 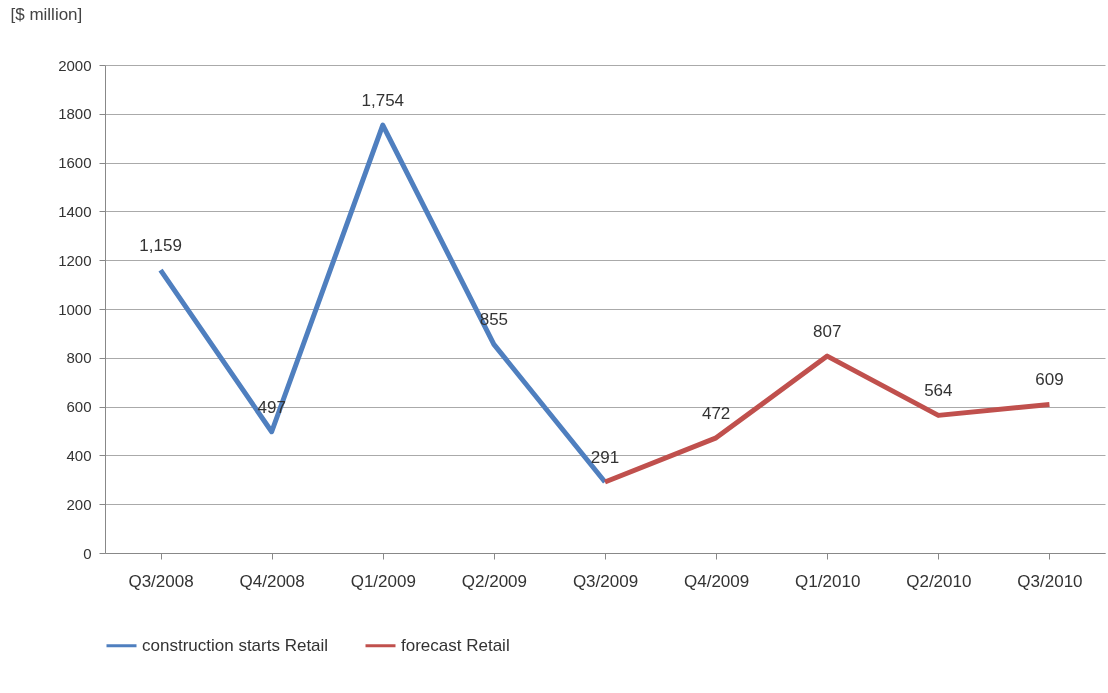 What do you see at coordinates (79, 455) in the screenshot?
I see `y-tick-label: 400` at bounding box center [79, 455].